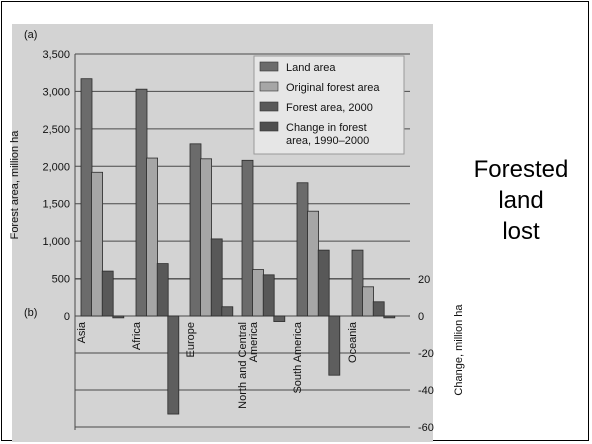  Describe the element at coordinates (459, 350) in the screenshot. I see `y2-axis-title: Change, million ha` at that location.